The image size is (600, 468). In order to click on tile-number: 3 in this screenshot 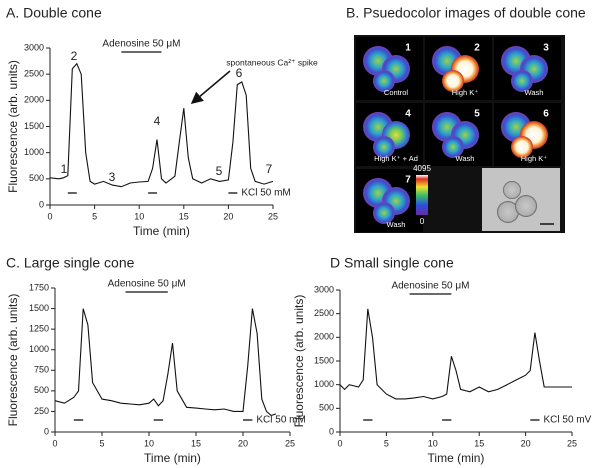, I will do `click(546, 48)`.